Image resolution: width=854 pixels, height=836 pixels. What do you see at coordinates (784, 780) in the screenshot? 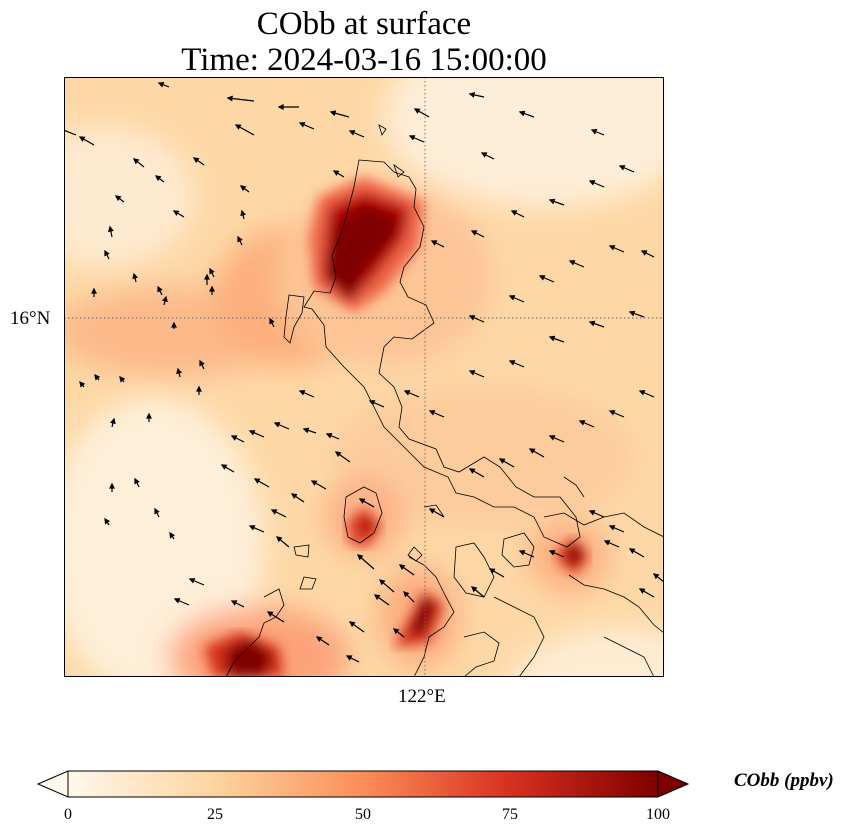
I see `colorbar-label: CObb (ppbv)` at bounding box center [784, 780].